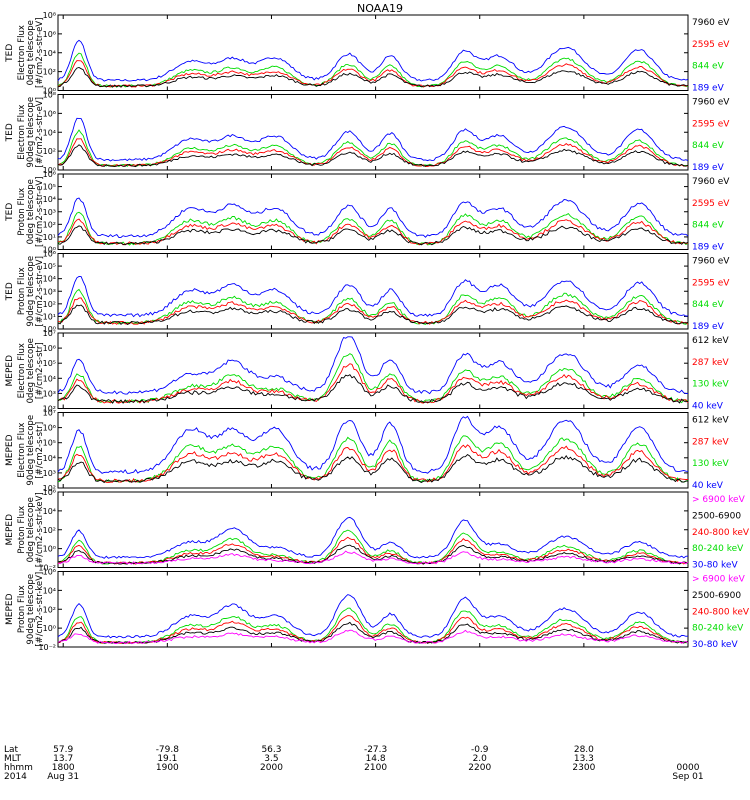  Describe the element at coordinates (375, 750) in the screenshot. I see `footer-tick-value: -27.3` at that location.